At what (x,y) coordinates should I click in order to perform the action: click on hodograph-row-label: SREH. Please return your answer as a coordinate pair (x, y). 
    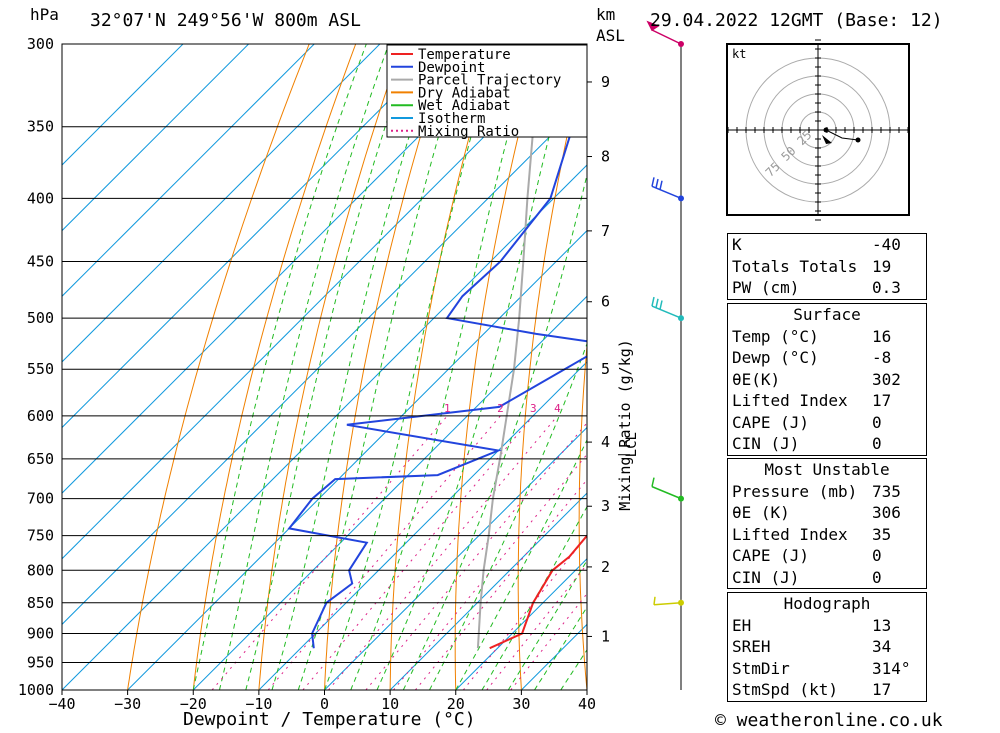
    Looking at the image, I should click on (751, 646).